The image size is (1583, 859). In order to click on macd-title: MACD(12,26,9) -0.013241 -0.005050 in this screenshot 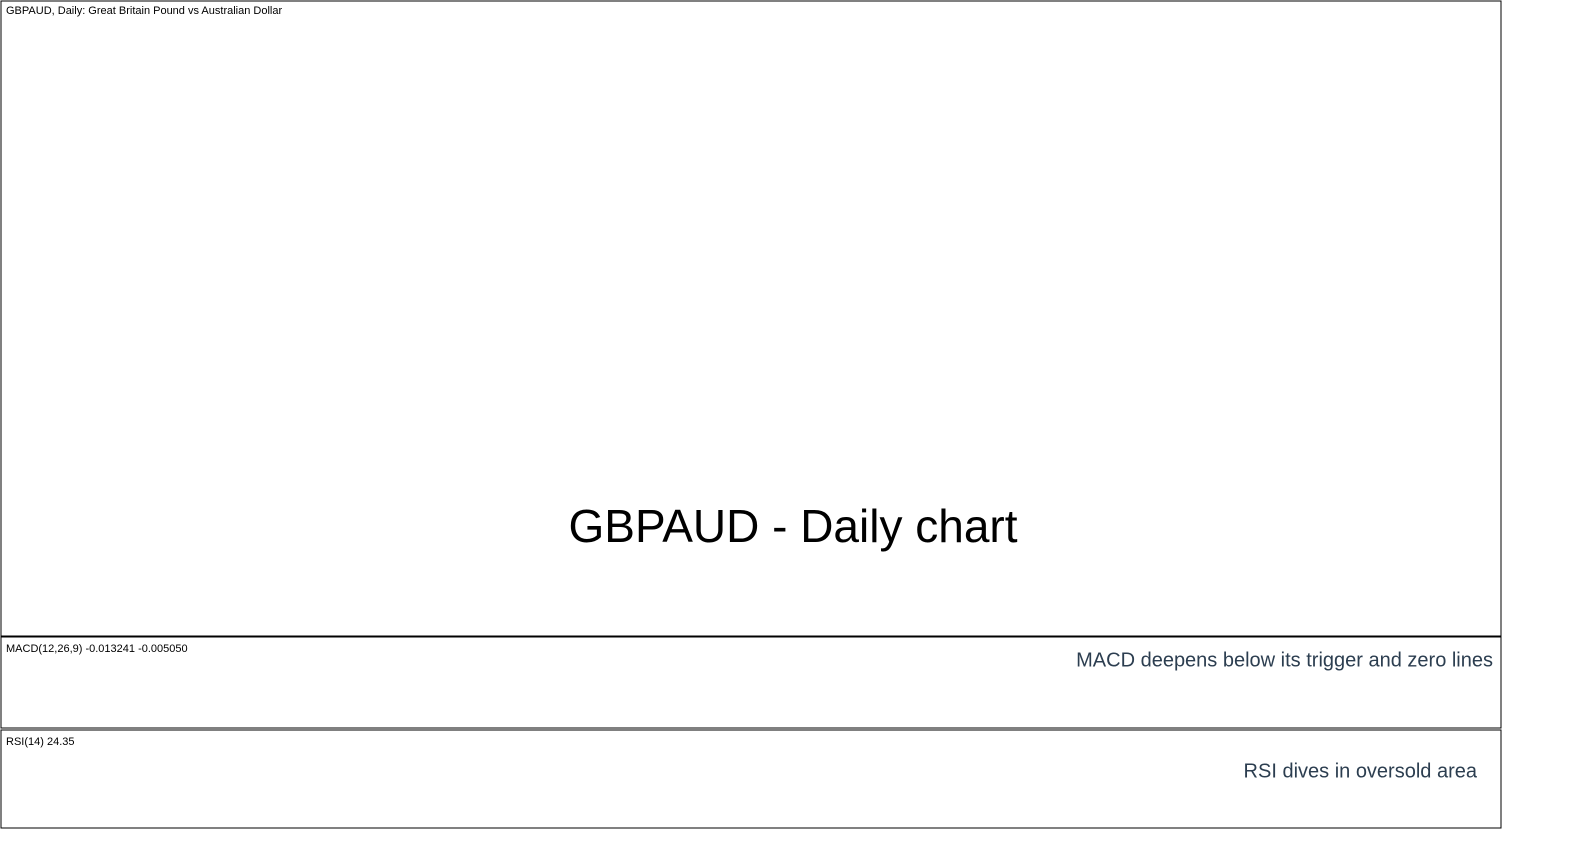, I will do `click(97, 649)`.